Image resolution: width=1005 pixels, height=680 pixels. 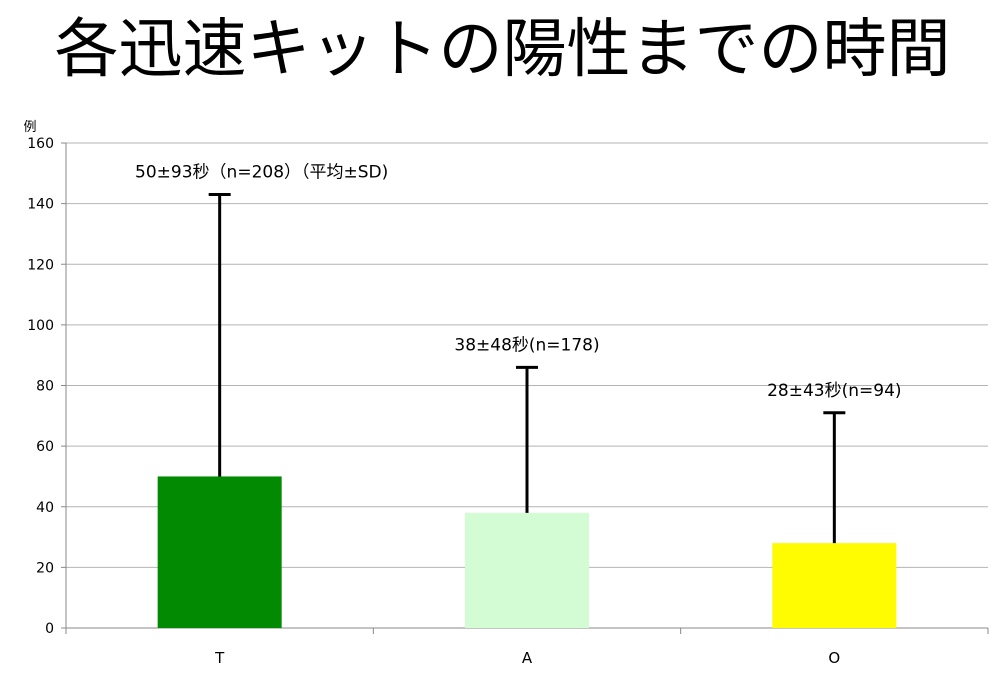 What do you see at coordinates (45, 508) in the screenshot?
I see `y-tick-label: 40` at bounding box center [45, 508].